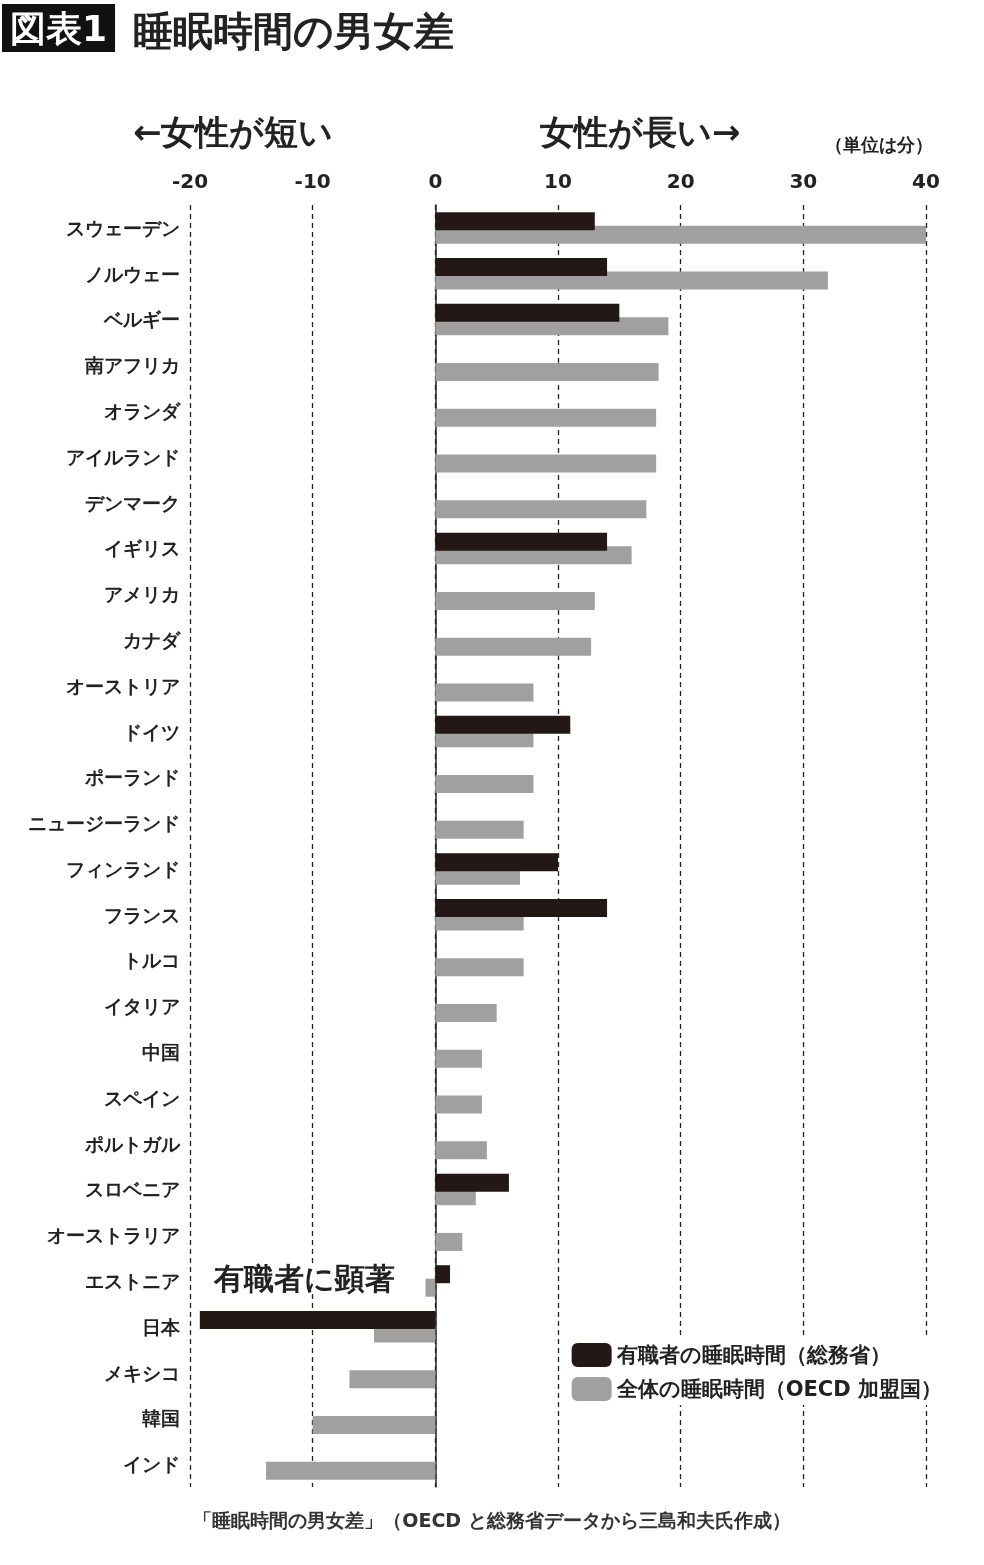  What do you see at coordinates (190, 181) in the screenshot?
I see `x-tick-label: -20` at bounding box center [190, 181].